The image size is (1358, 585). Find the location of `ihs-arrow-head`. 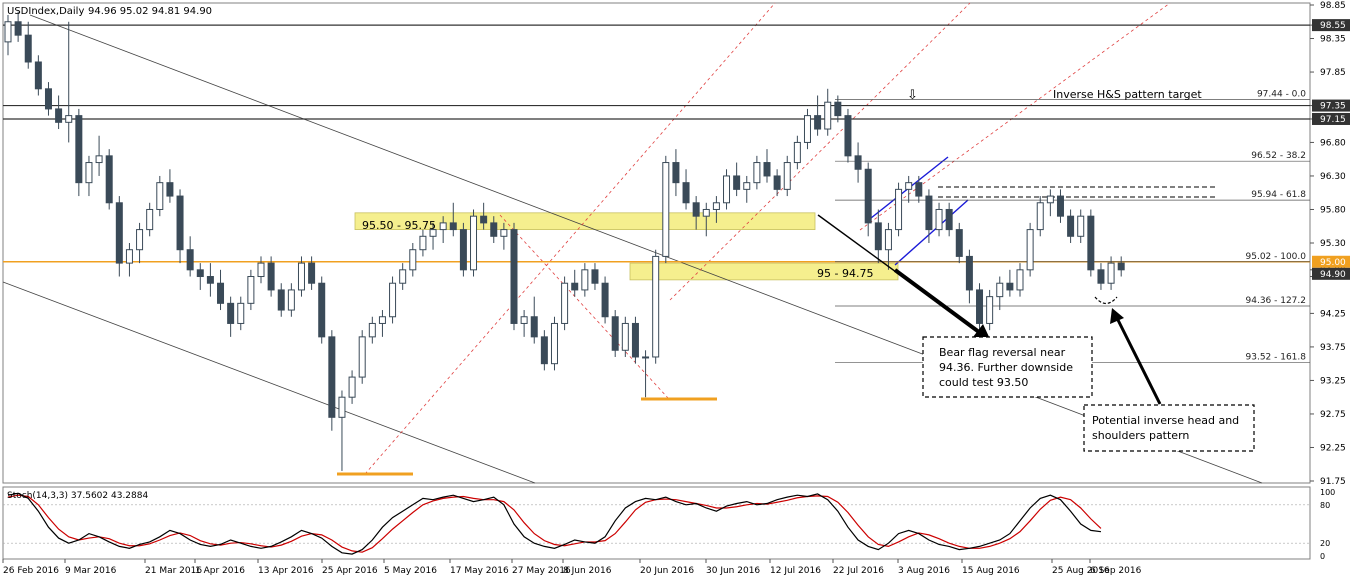

ihs-arrow-head is located at coordinates (1117, 316).